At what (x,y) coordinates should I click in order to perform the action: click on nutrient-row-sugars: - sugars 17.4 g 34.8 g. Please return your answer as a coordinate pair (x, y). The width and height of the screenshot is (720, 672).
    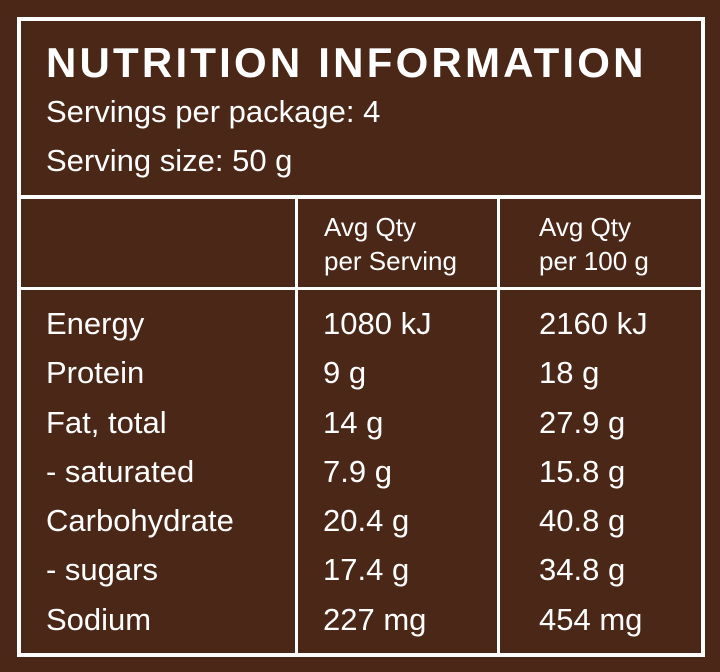
    Looking at the image, I should click on (361, 569).